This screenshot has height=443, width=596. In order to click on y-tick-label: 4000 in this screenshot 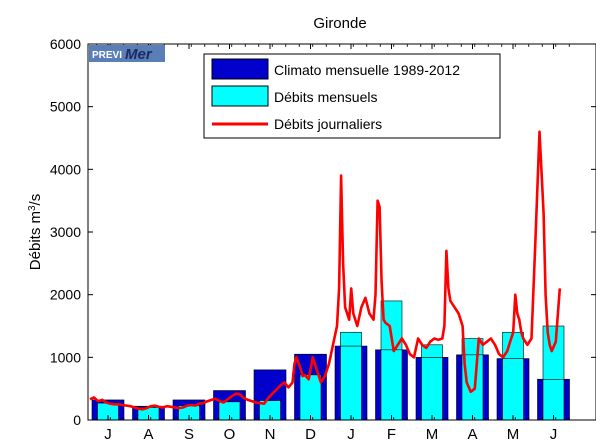, I will do `click(65, 169)`.